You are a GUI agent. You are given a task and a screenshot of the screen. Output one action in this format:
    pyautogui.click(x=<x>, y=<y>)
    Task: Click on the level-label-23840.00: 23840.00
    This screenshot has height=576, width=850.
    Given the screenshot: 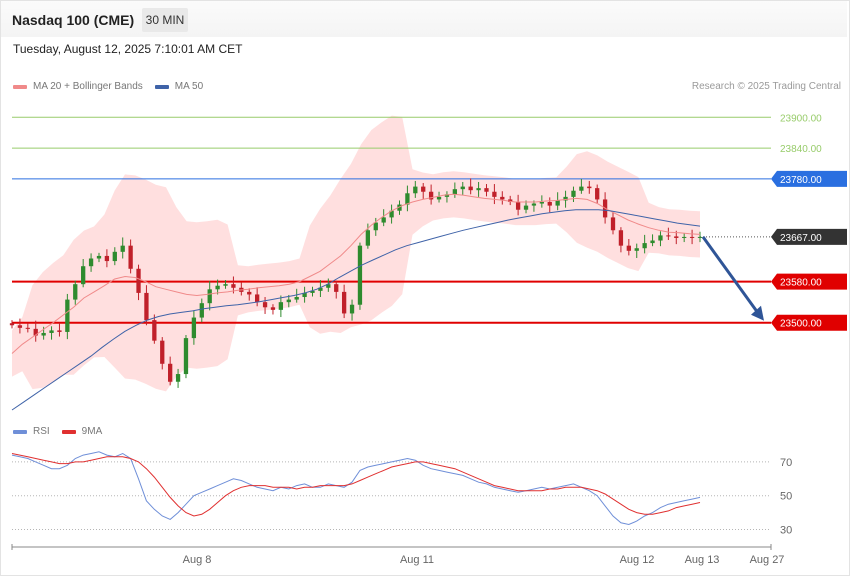 What is the action you would take?
    pyautogui.click(x=801, y=149)
    